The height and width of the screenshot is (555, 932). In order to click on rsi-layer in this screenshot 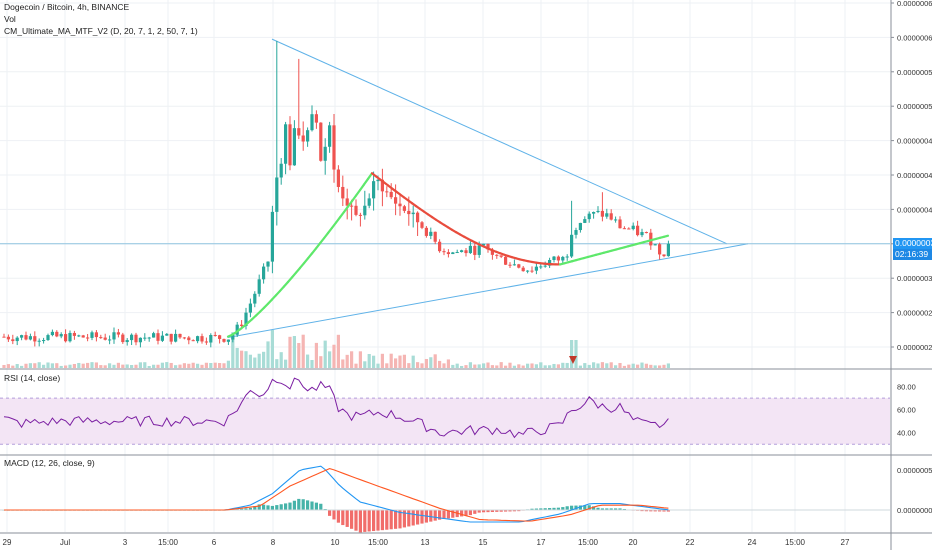, I will do `click(445, 411)`.